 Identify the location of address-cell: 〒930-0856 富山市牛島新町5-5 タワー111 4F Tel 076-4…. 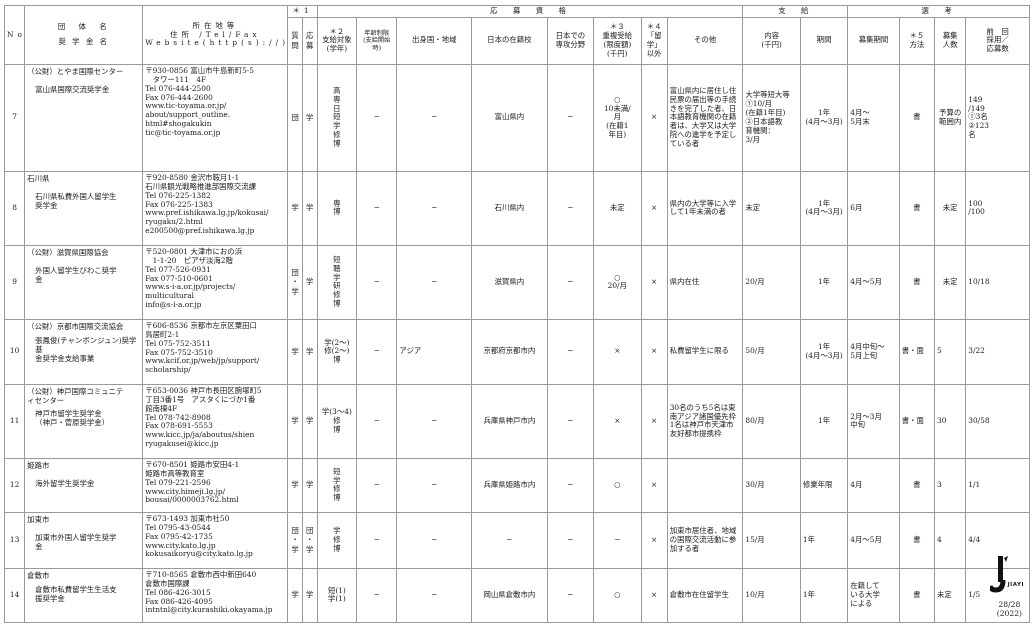
(215, 117).